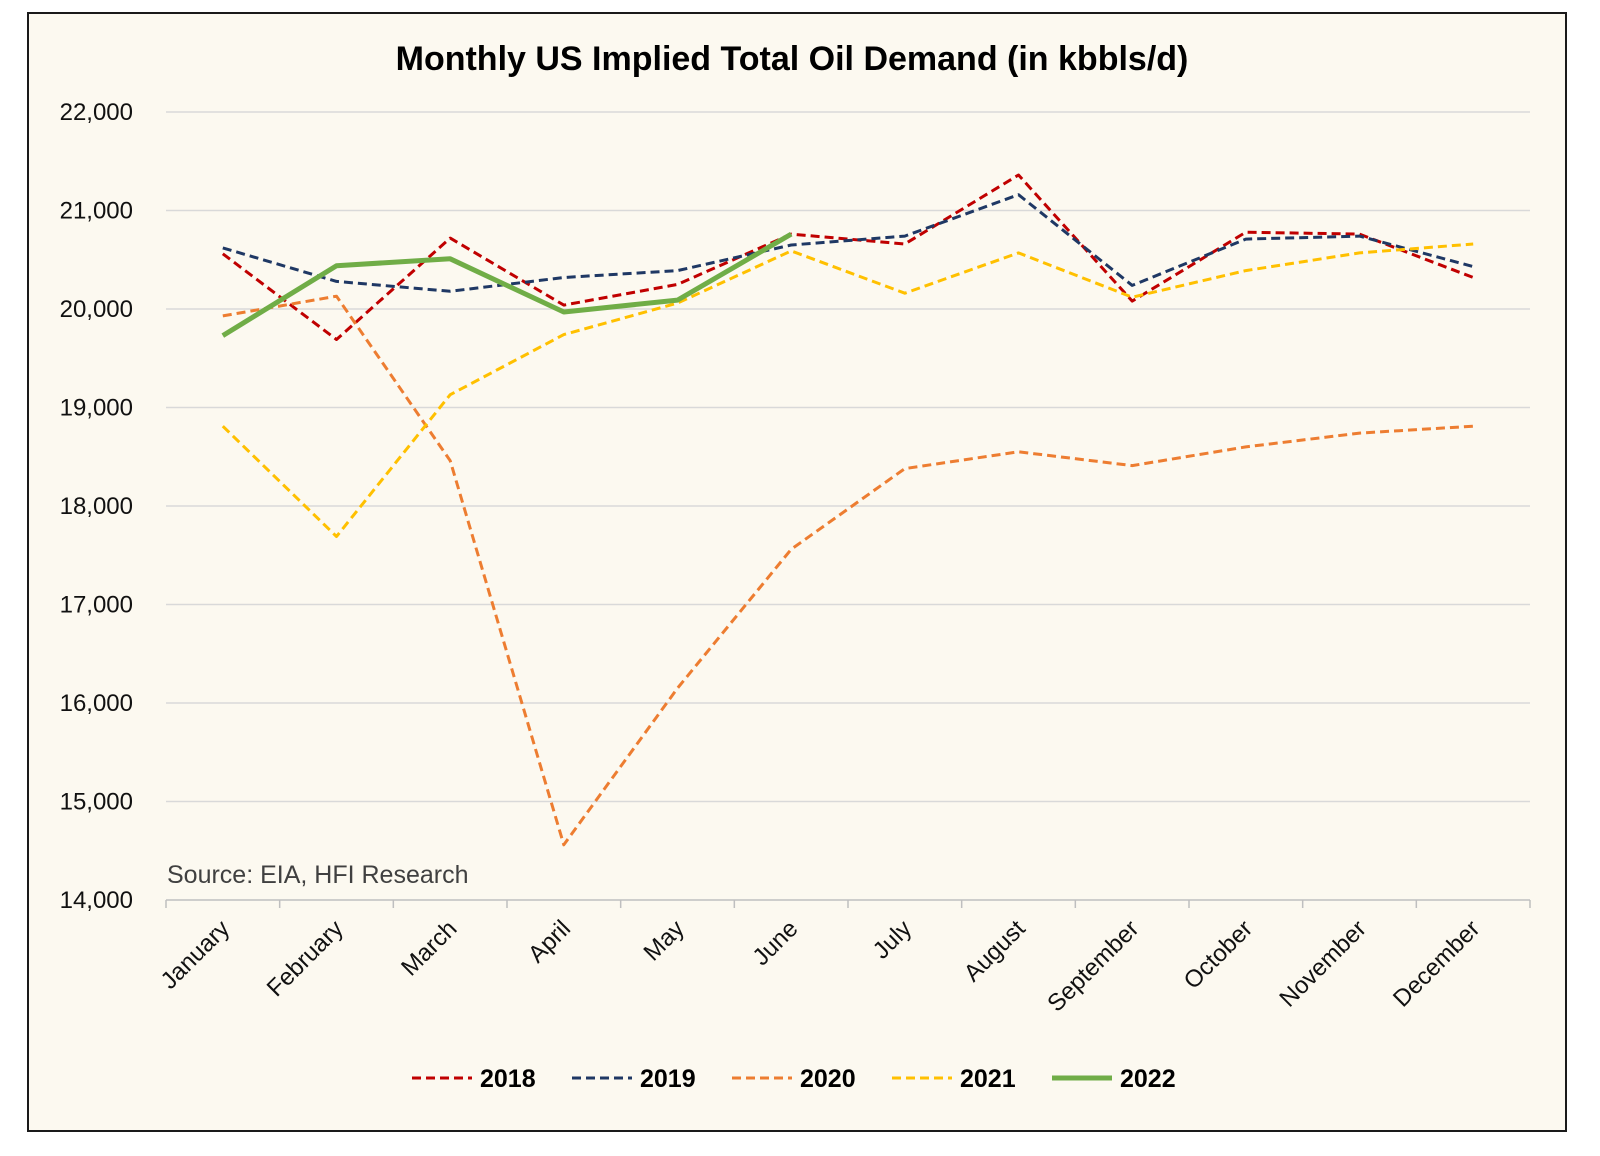 The image size is (1600, 1156). Describe the element at coordinates (794, 1079) in the screenshot. I see `legend: 2018 2019 2020 2021 2022` at that location.